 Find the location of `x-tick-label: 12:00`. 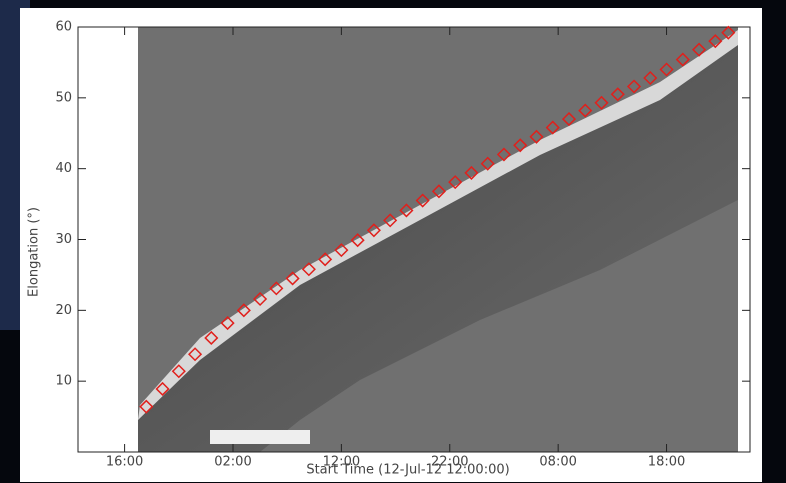

x-tick-label: 12:00 is located at coordinates (341, 462).